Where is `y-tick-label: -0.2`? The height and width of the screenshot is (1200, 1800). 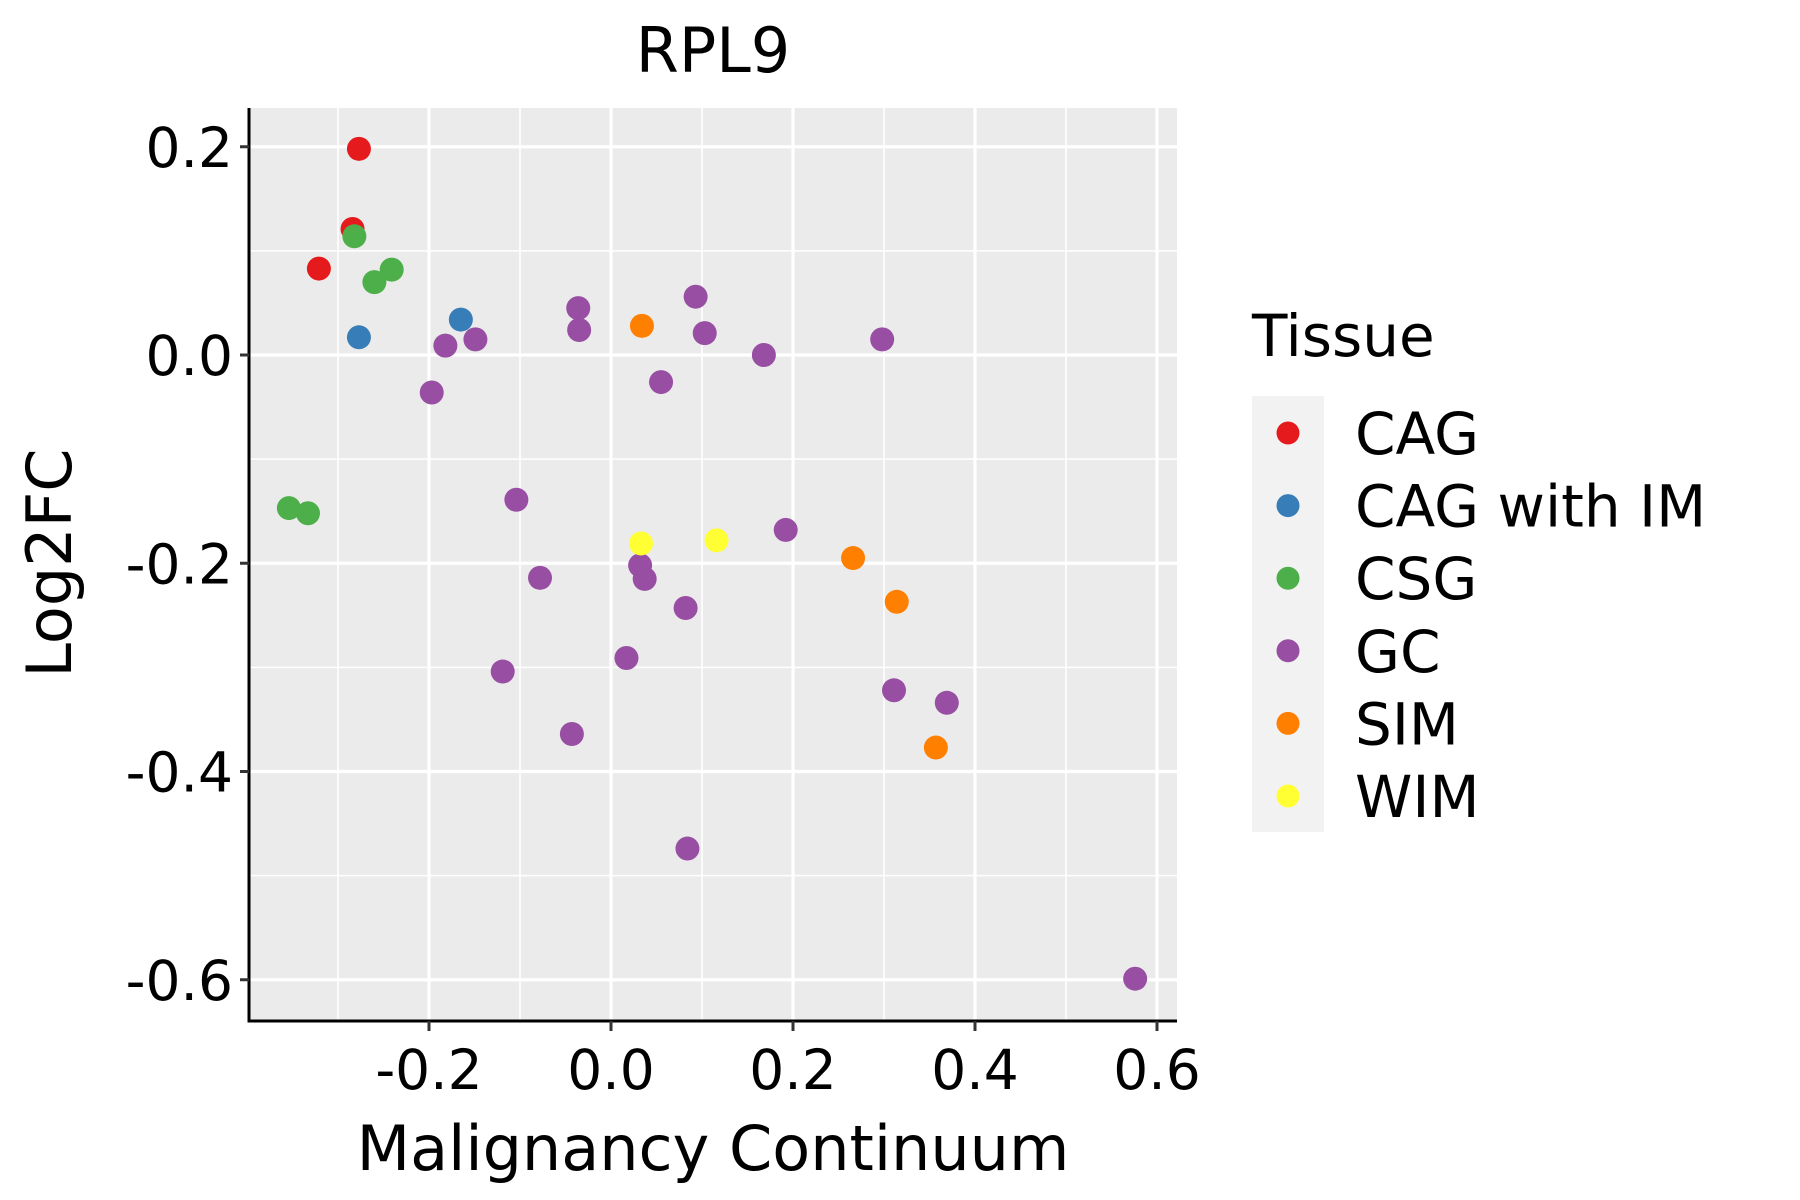 y-tick-label: -0.2 is located at coordinates (179, 564).